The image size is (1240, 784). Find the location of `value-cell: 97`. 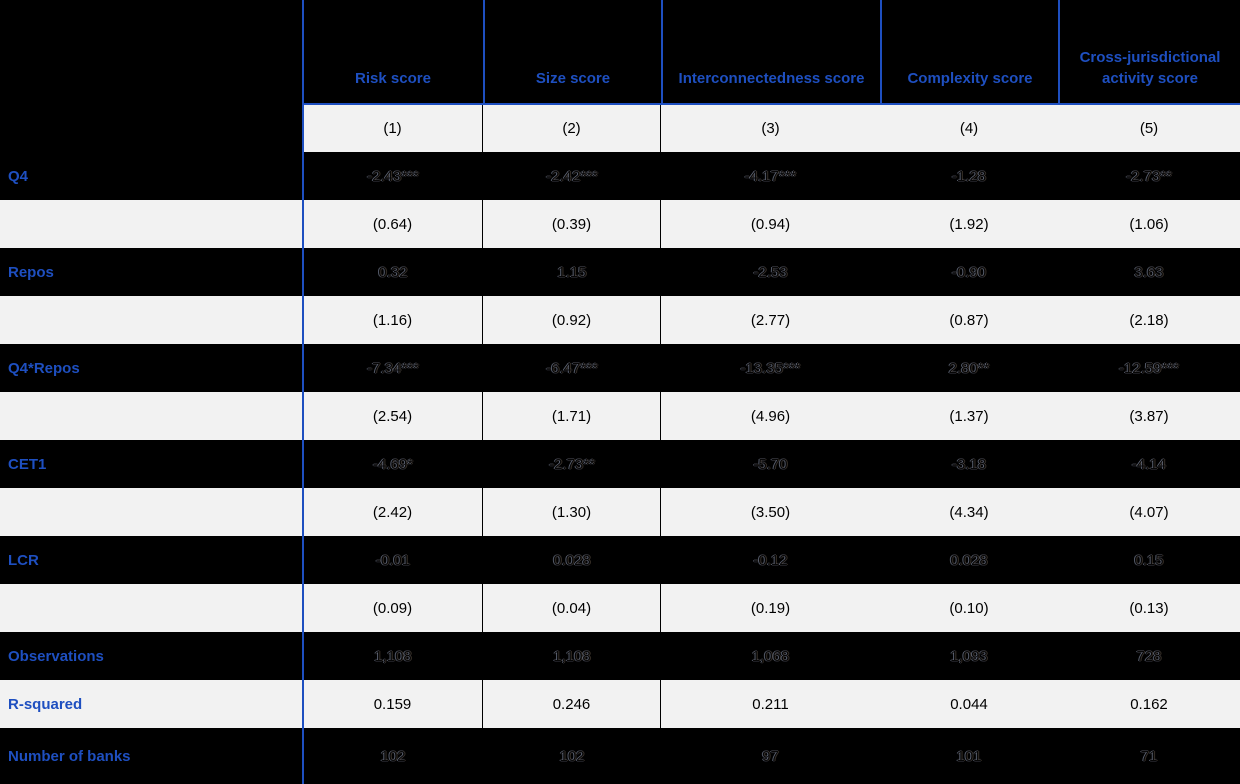

value-cell: 97 is located at coordinates (770, 756).